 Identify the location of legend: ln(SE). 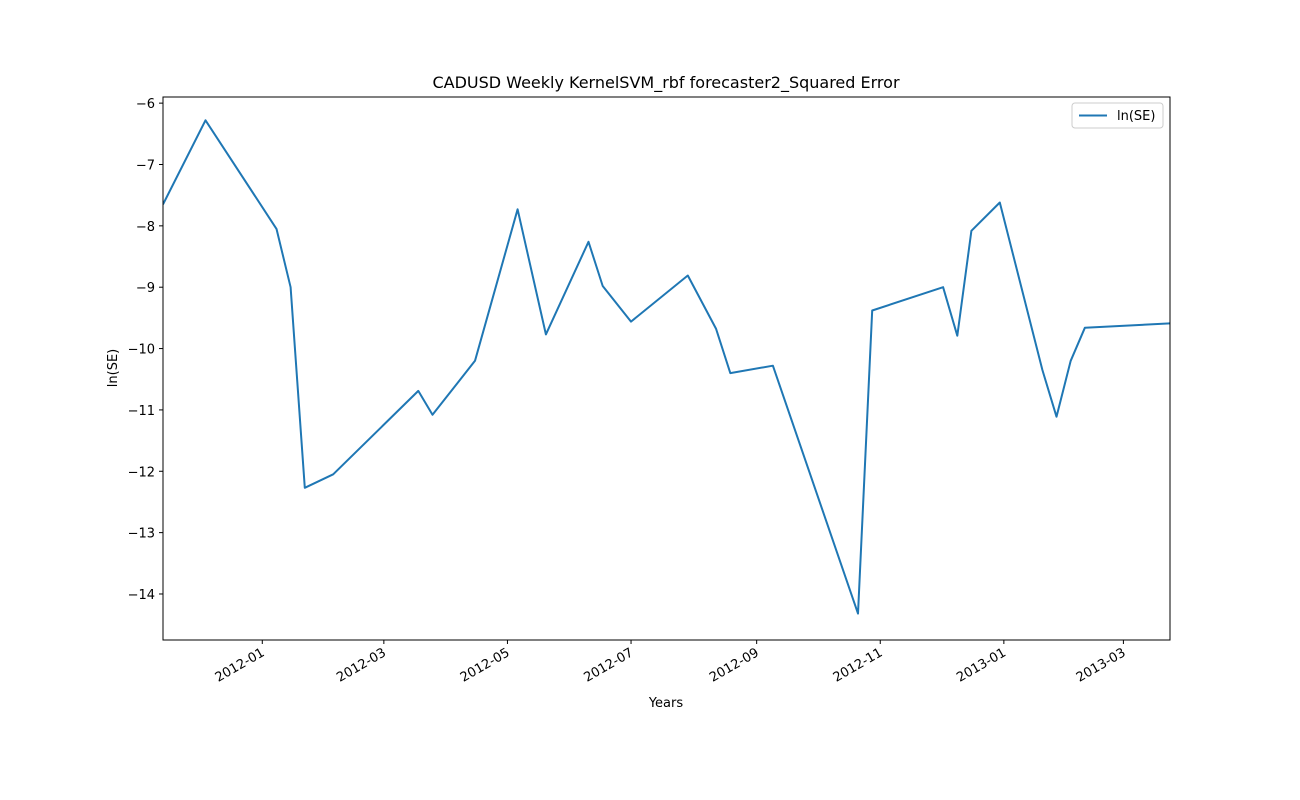
(1117, 115).